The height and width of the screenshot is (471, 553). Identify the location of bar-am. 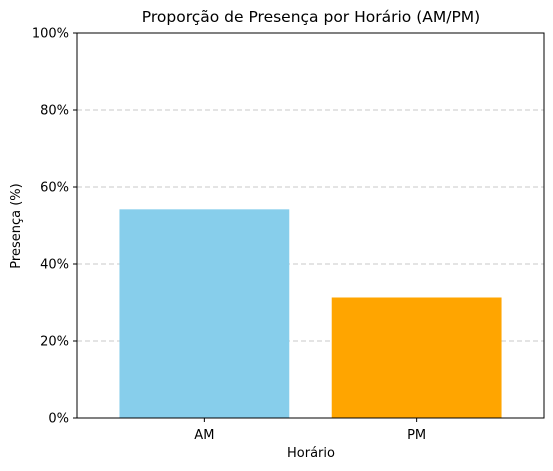
(204, 313).